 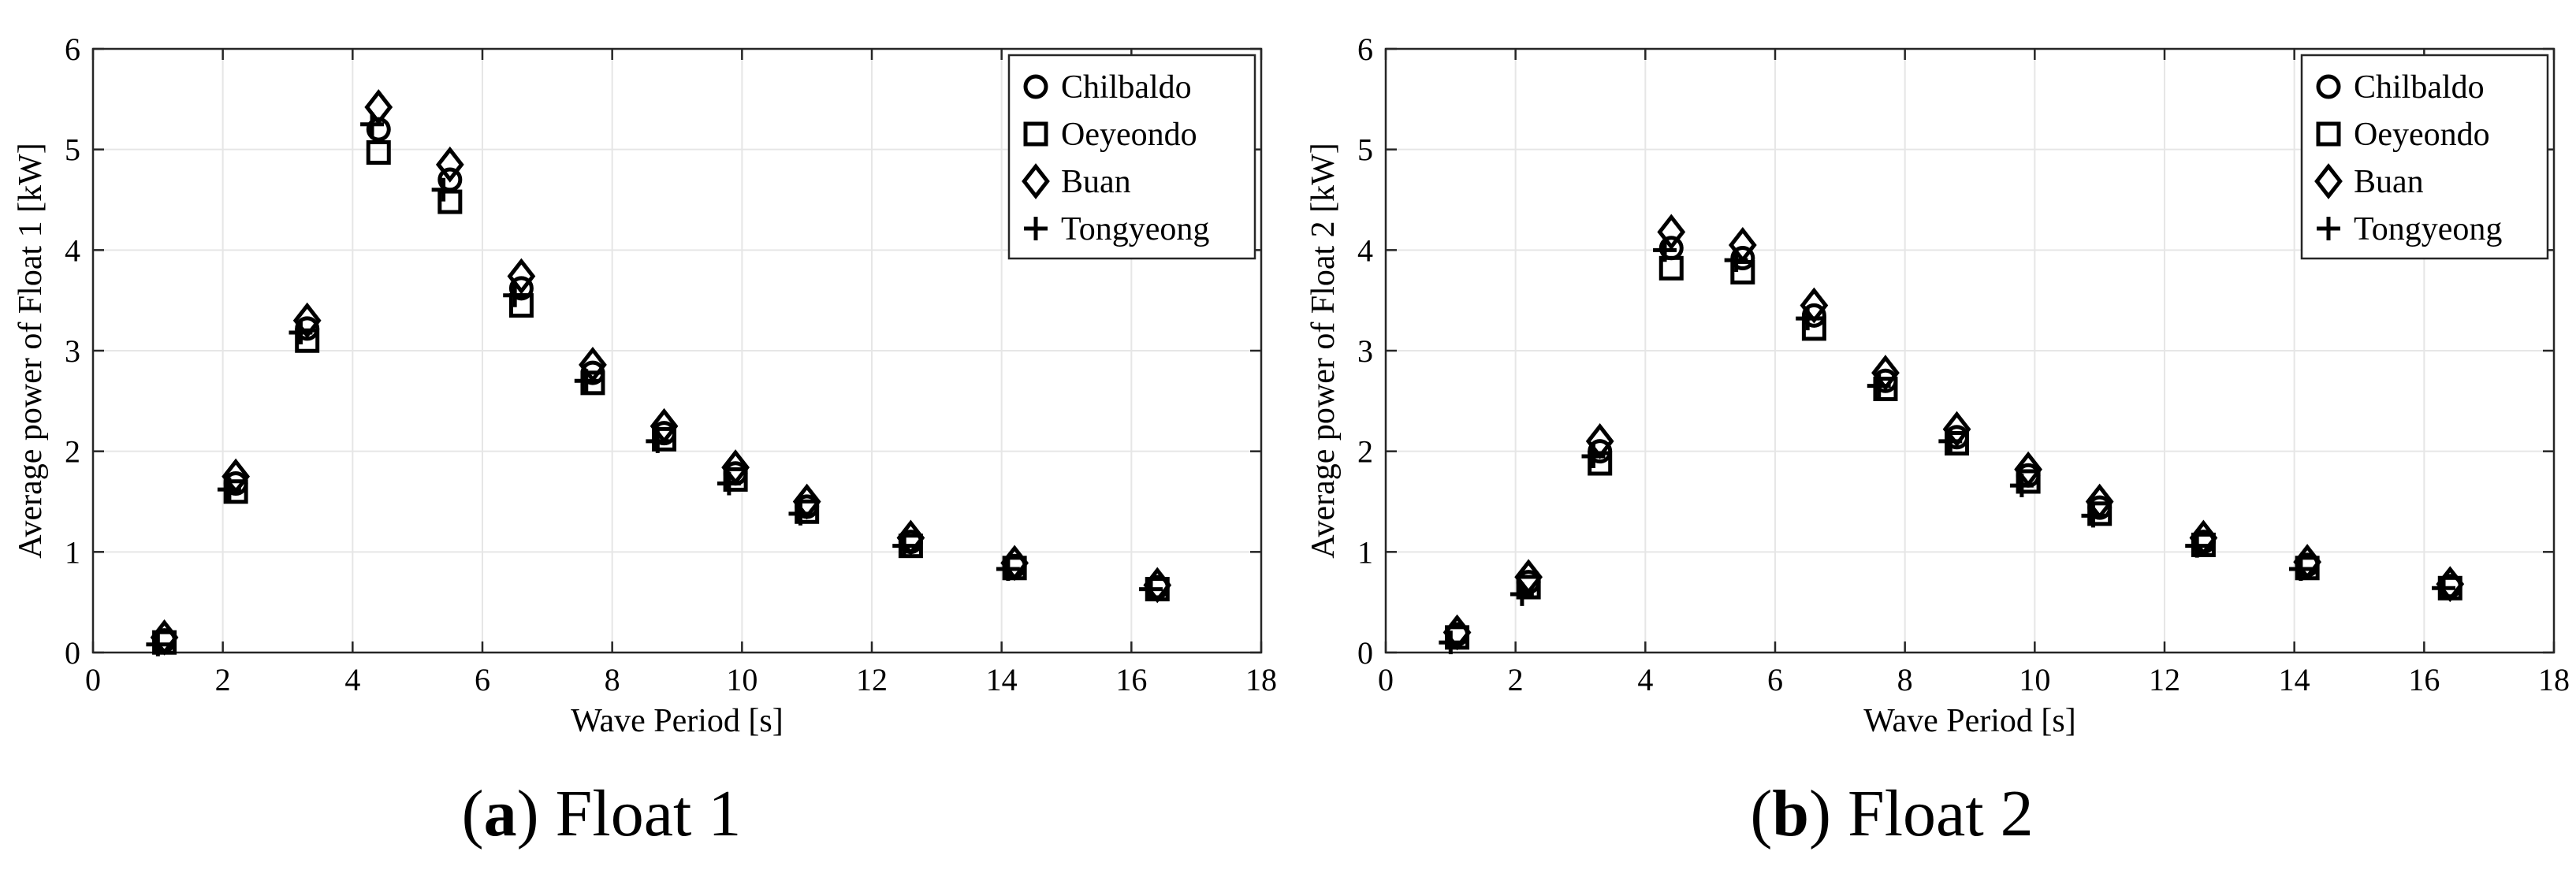 I want to click on legend-label: Buan, so click(x=1096, y=182).